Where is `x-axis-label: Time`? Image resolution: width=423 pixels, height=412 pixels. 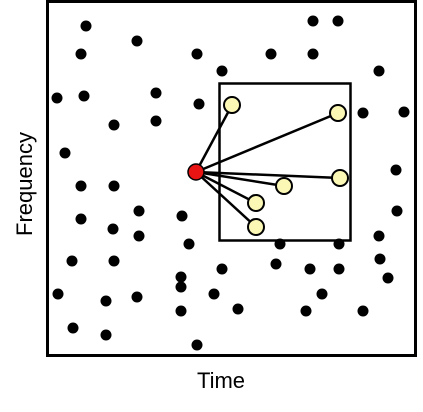
x-axis-label: Time is located at coordinates (221, 380).